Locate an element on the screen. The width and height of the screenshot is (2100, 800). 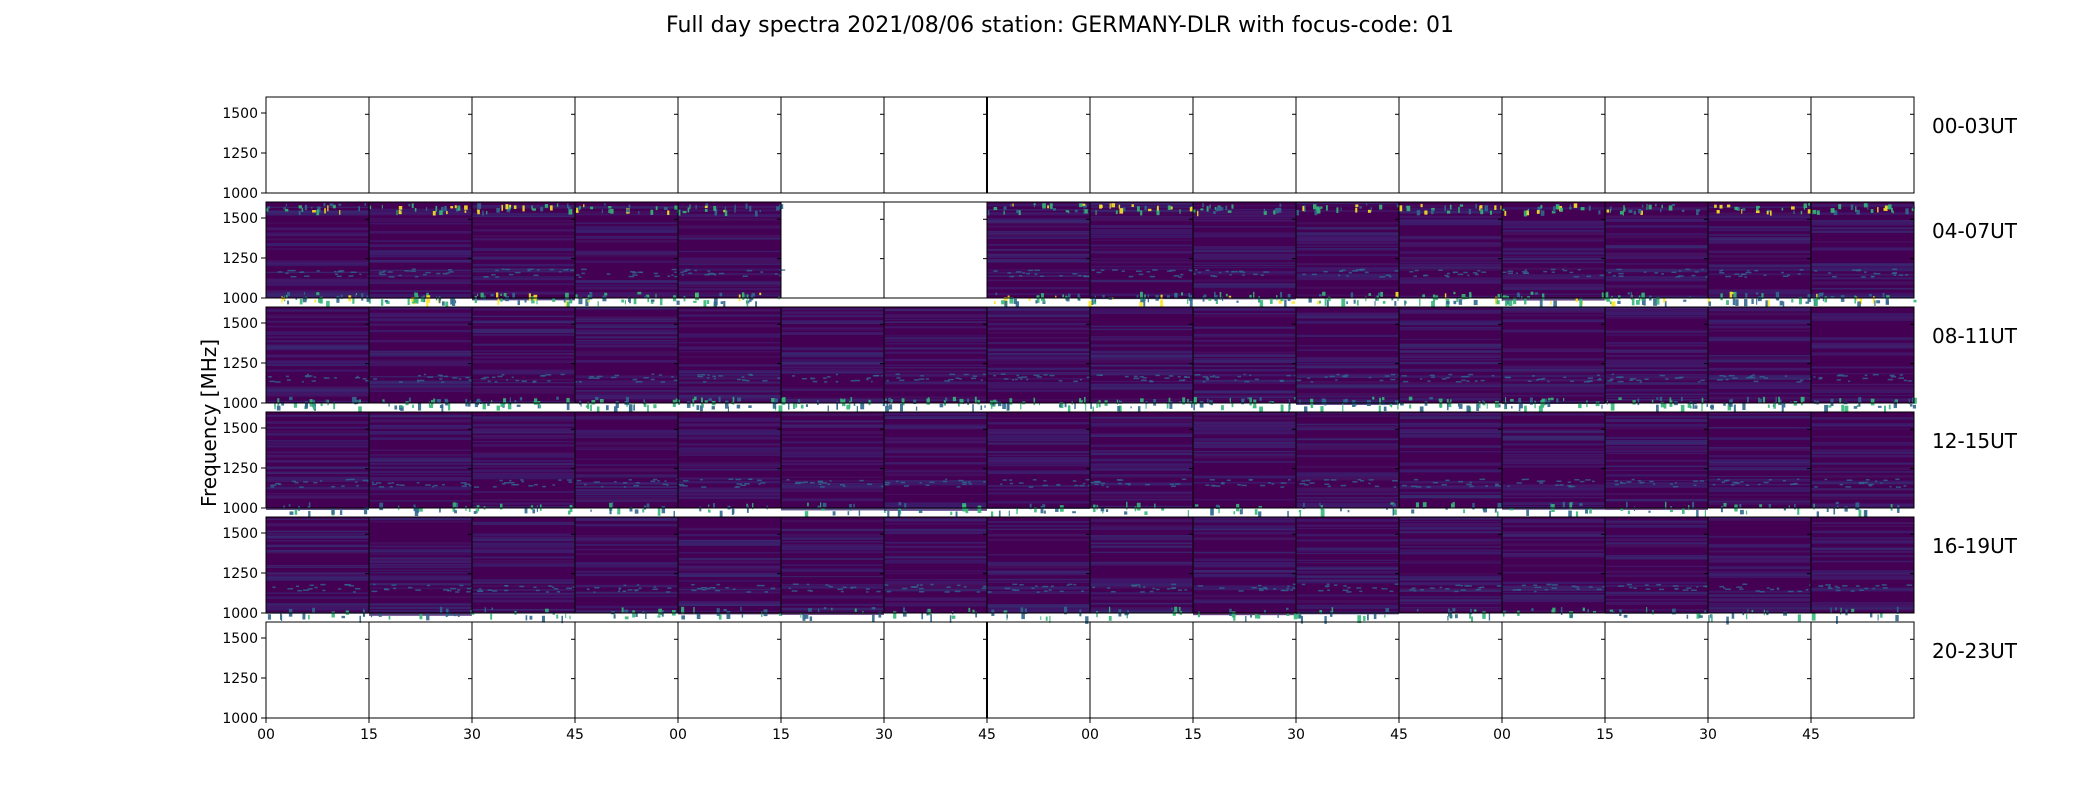
panel-bg is located at coordinates (1759, 565).